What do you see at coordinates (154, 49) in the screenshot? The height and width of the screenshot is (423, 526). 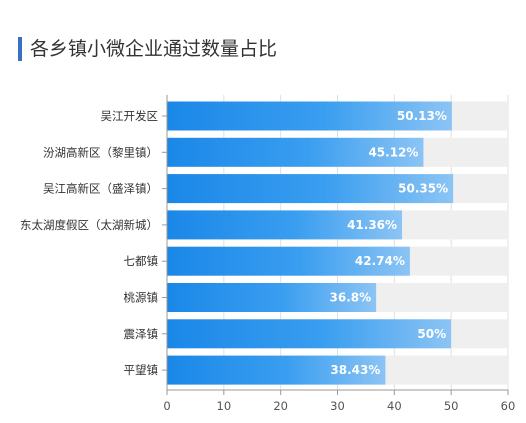 I see `chart-title: 各乡镇小微企业通过数量占比` at bounding box center [154, 49].